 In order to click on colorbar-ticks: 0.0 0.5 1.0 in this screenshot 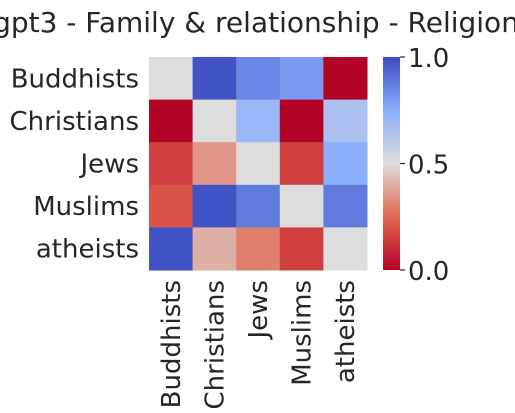, I will do `click(424, 165)`.